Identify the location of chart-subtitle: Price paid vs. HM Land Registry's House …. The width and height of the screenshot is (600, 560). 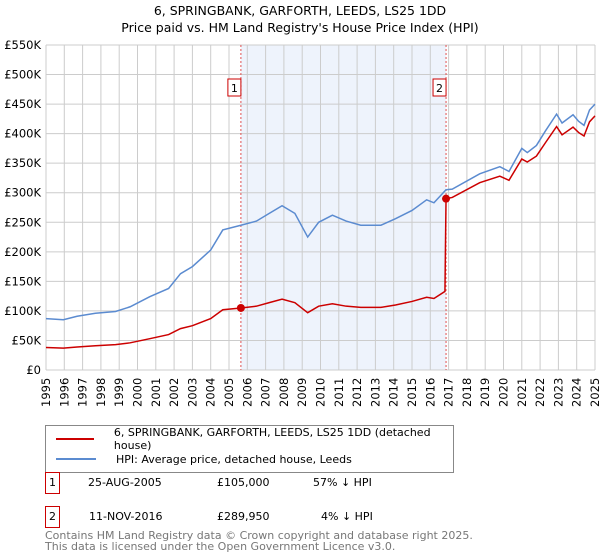
(300, 27).